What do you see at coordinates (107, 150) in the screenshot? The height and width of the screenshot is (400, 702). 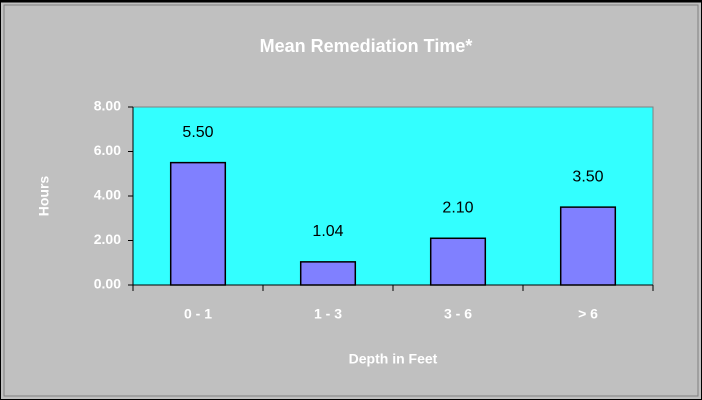 I see `y-tick-label: 6.00` at bounding box center [107, 150].